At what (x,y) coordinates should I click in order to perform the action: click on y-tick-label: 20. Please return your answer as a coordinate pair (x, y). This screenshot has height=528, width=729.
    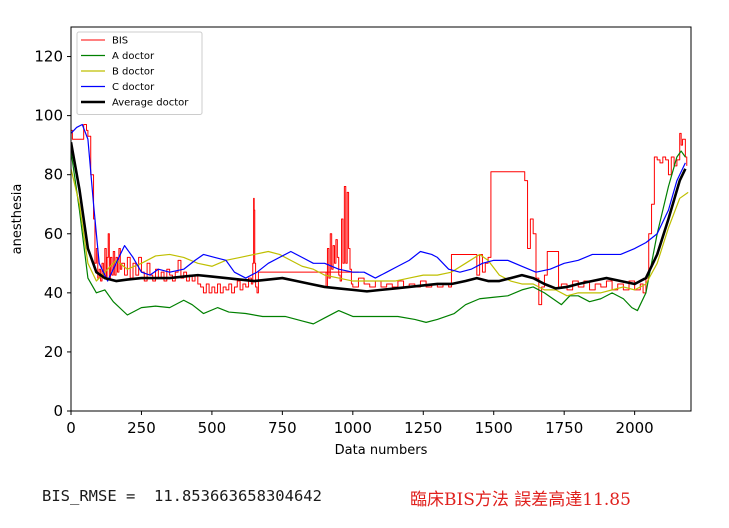
    Looking at the image, I should click on (53, 352).